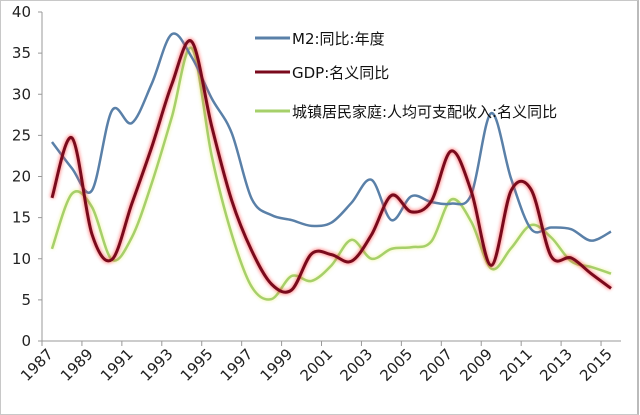  I want to click on y-tick-label: 15, so click(21, 218).